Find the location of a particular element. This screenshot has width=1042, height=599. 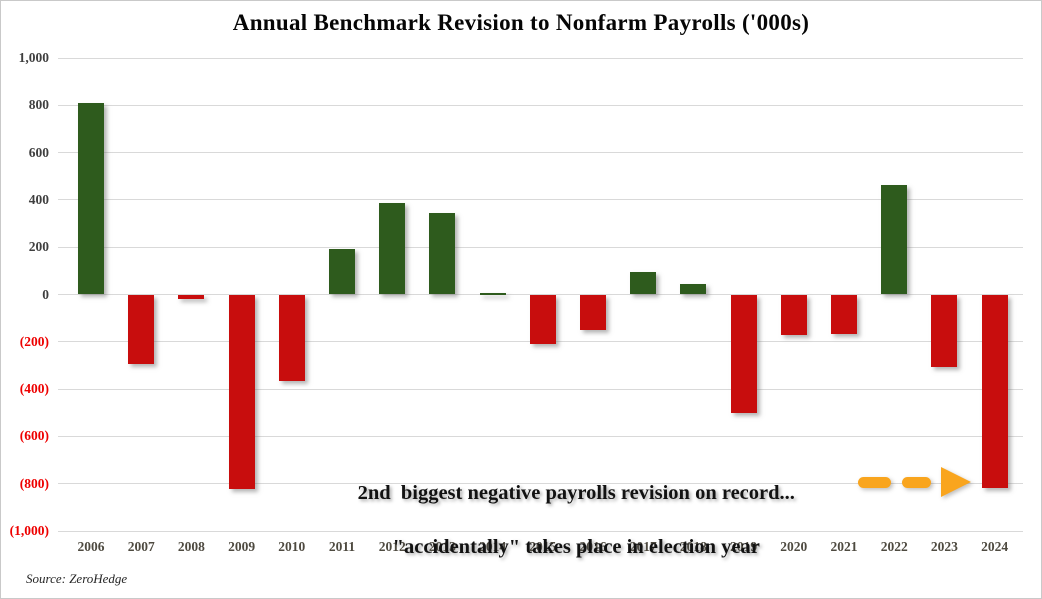

year-label-2009: 2009 is located at coordinates (242, 546).